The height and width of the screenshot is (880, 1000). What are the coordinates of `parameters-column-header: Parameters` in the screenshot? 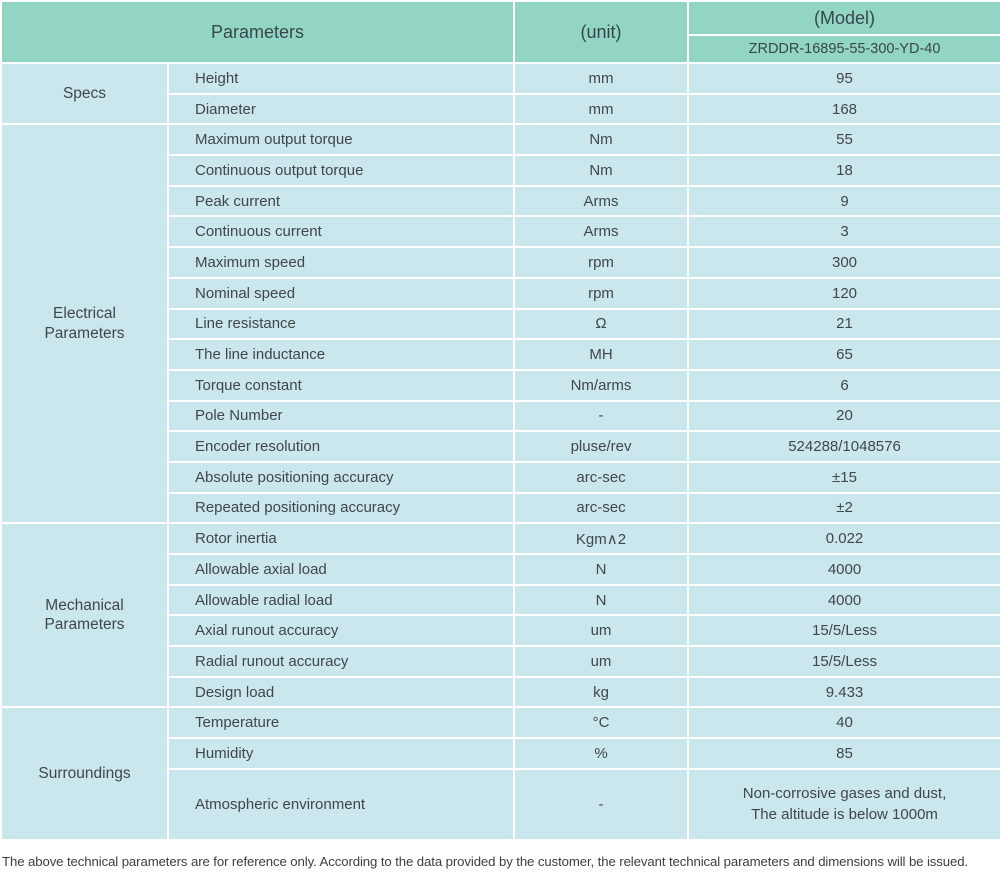 It's located at (258, 32).